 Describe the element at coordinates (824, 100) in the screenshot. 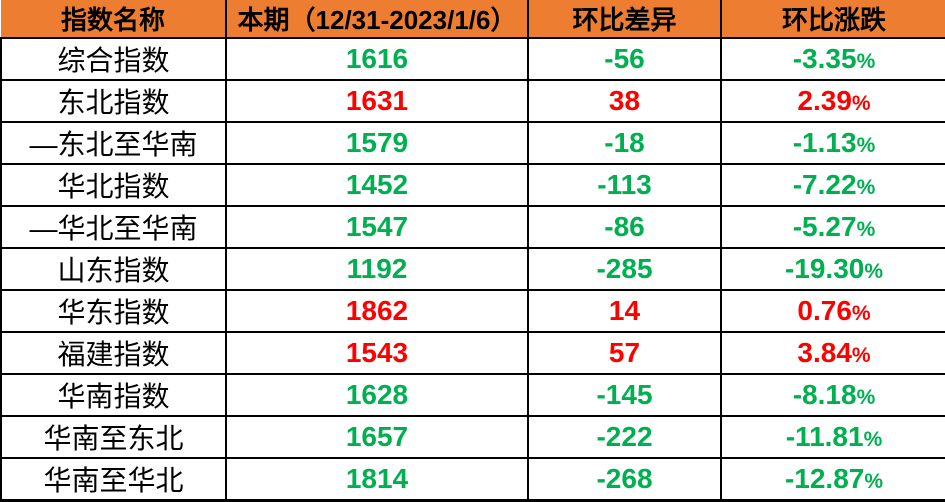

I see `wow-change-number: 2.39` at that location.